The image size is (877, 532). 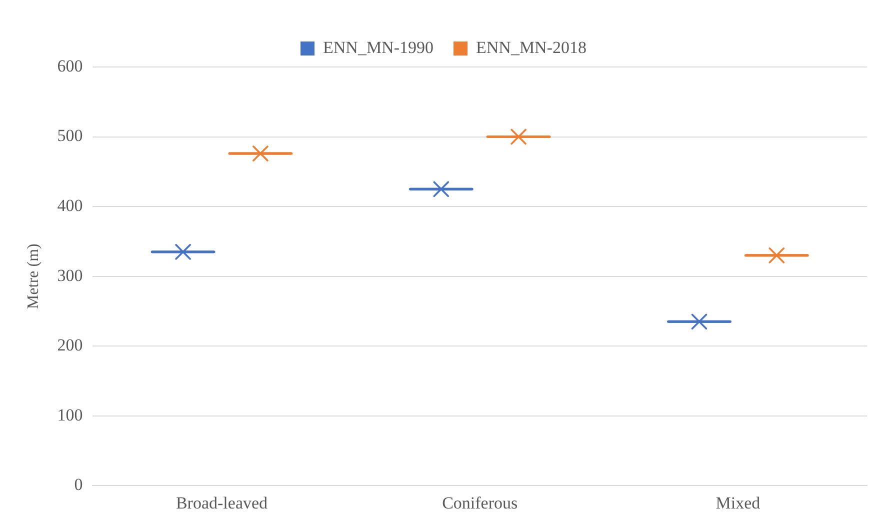 What do you see at coordinates (70, 345) in the screenshot?
I see `y-tick-label: 200` at bounding box center [70, 345].